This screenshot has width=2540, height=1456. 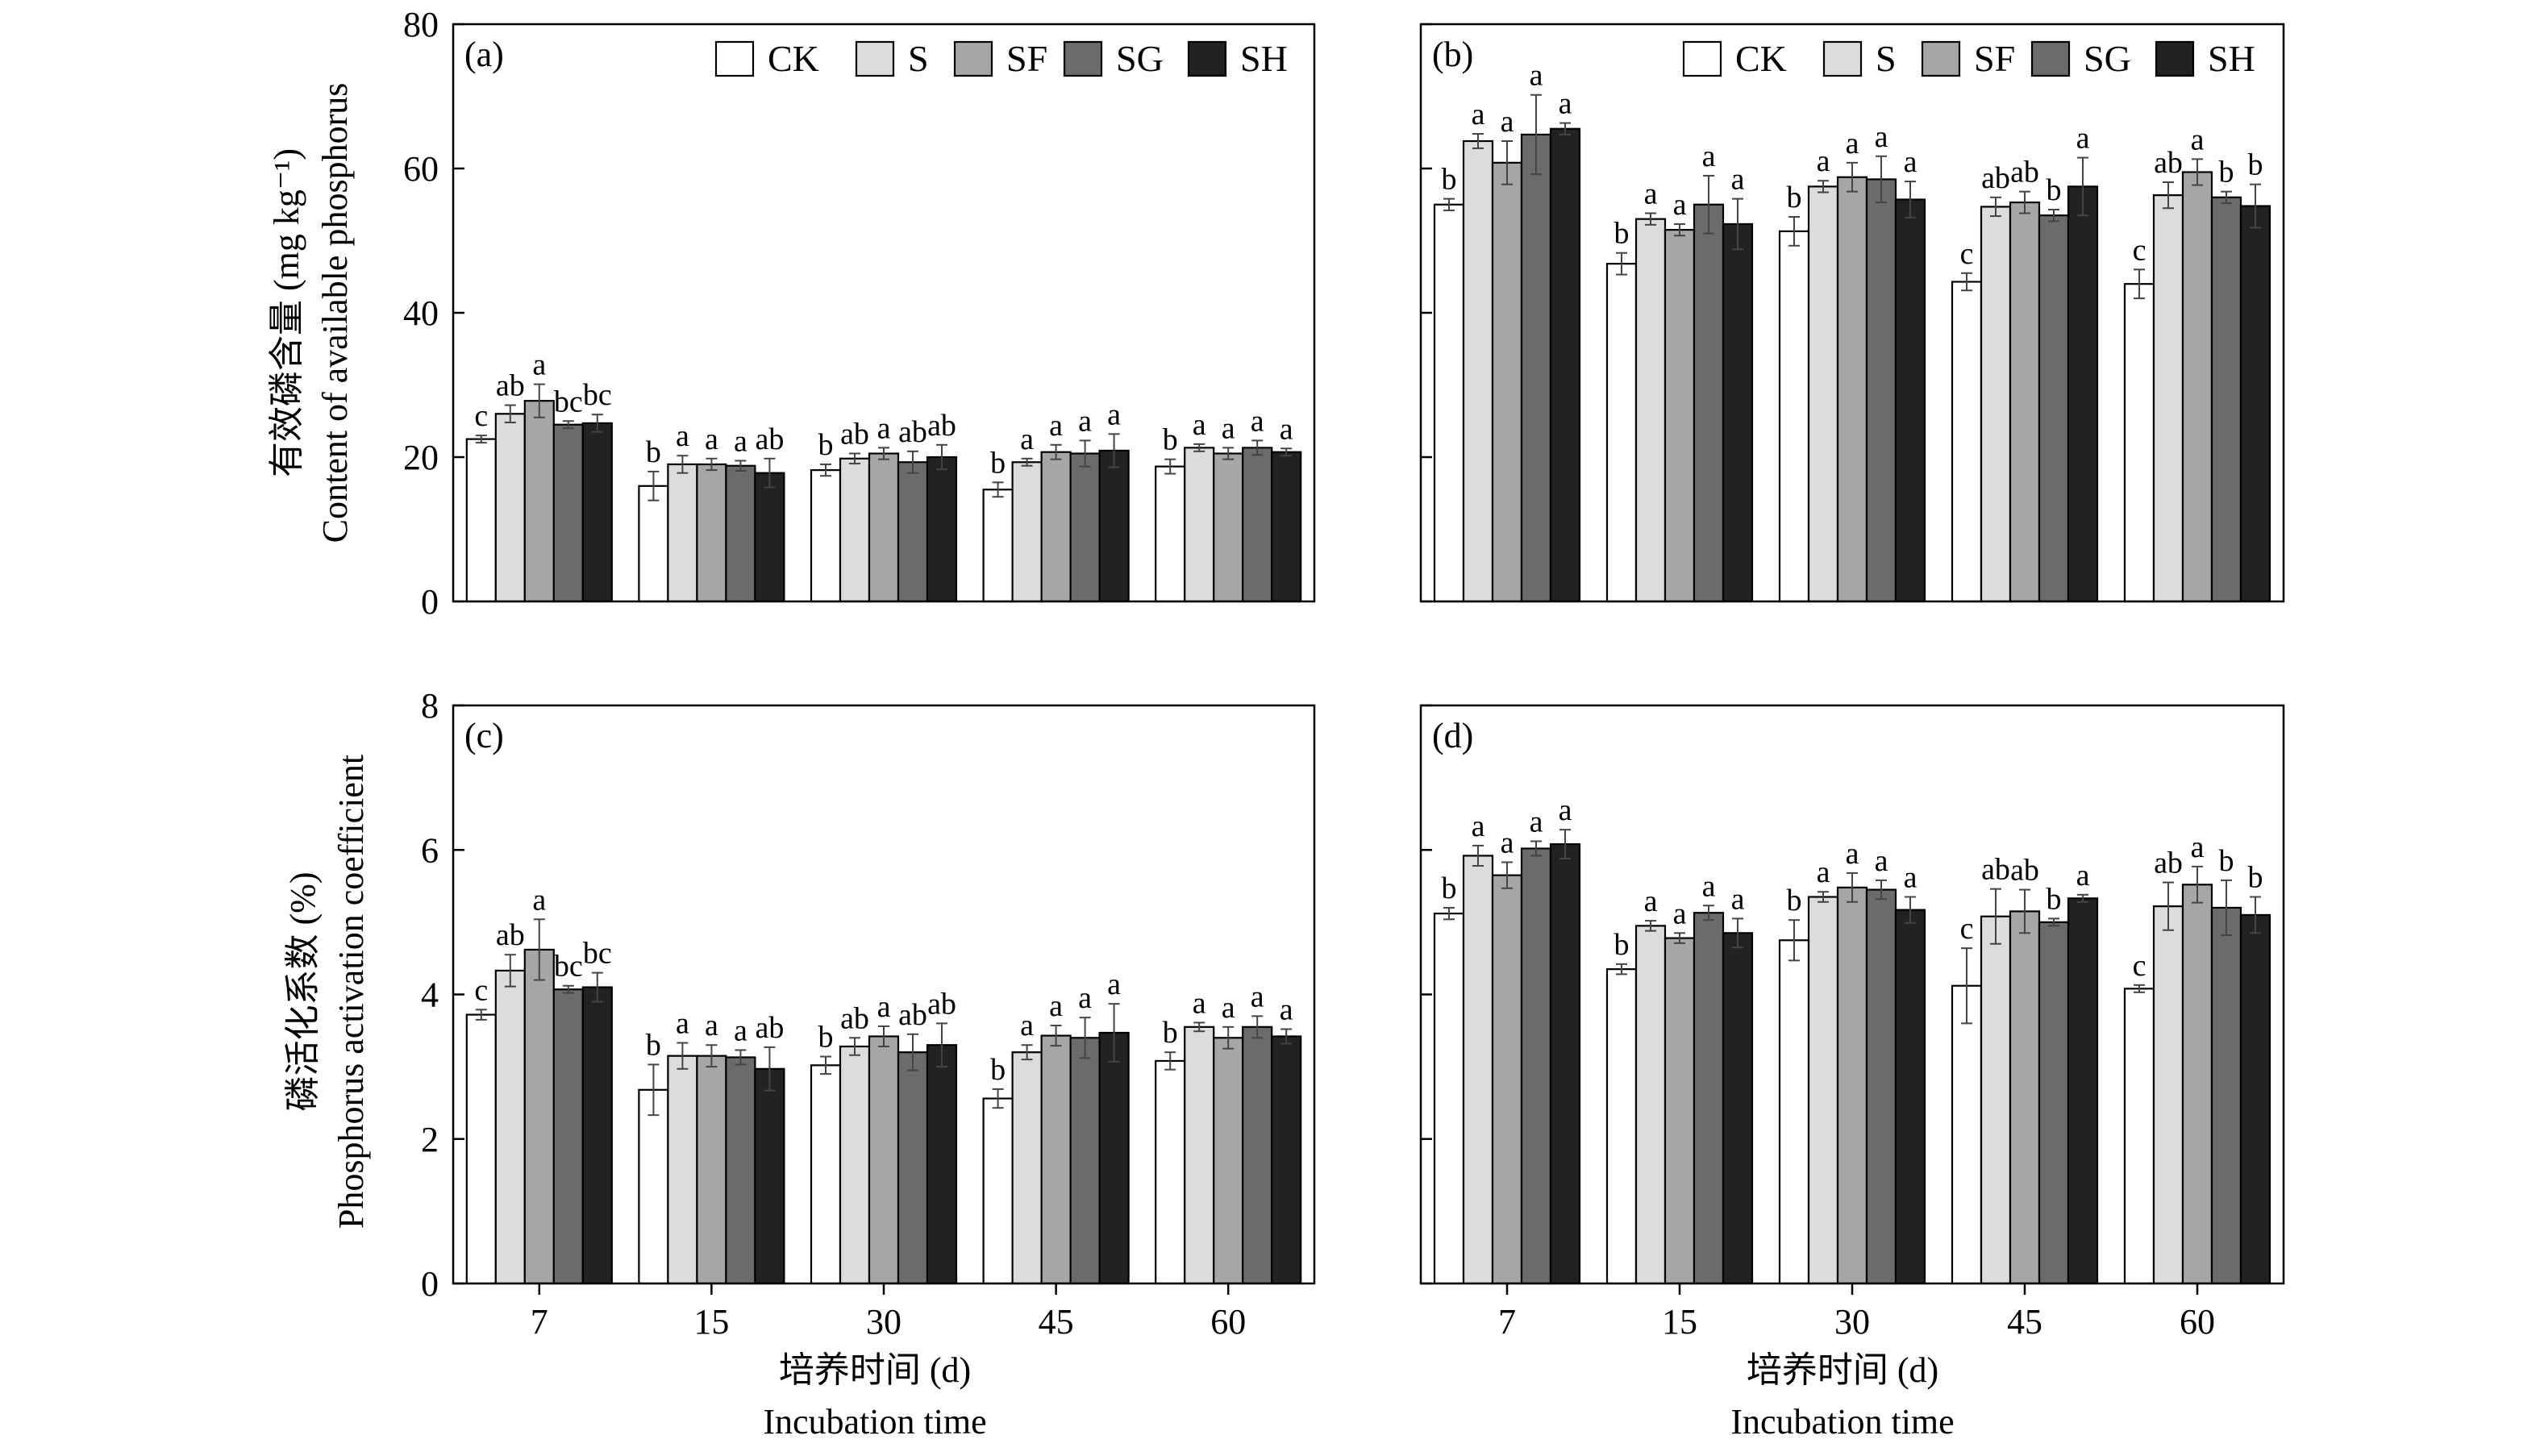 I want to click on significance-letter-CK-7: c, so click(x=481, y=416).